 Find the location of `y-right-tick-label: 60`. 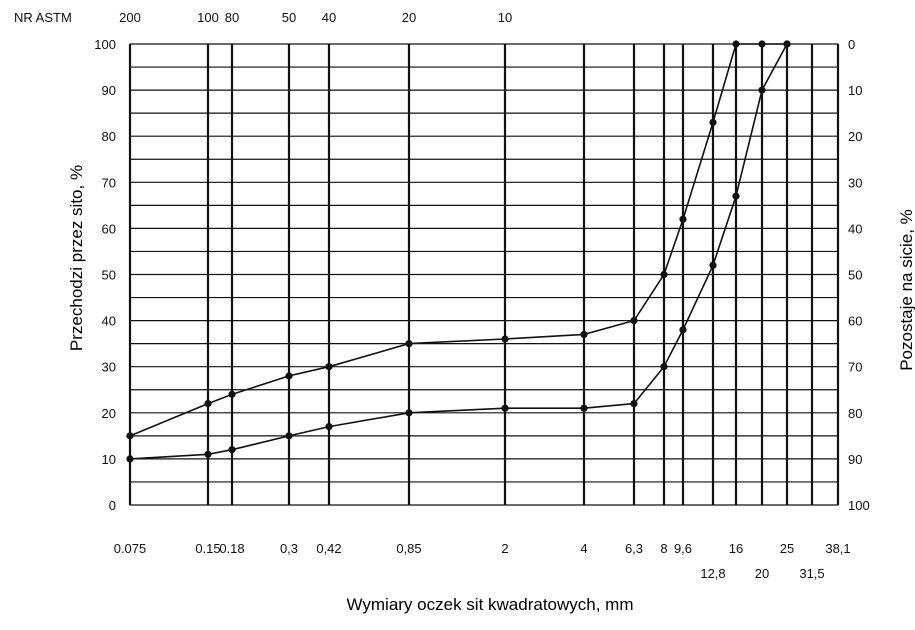

y-right-tick-label: 60 is located at coordinates (855, 321).